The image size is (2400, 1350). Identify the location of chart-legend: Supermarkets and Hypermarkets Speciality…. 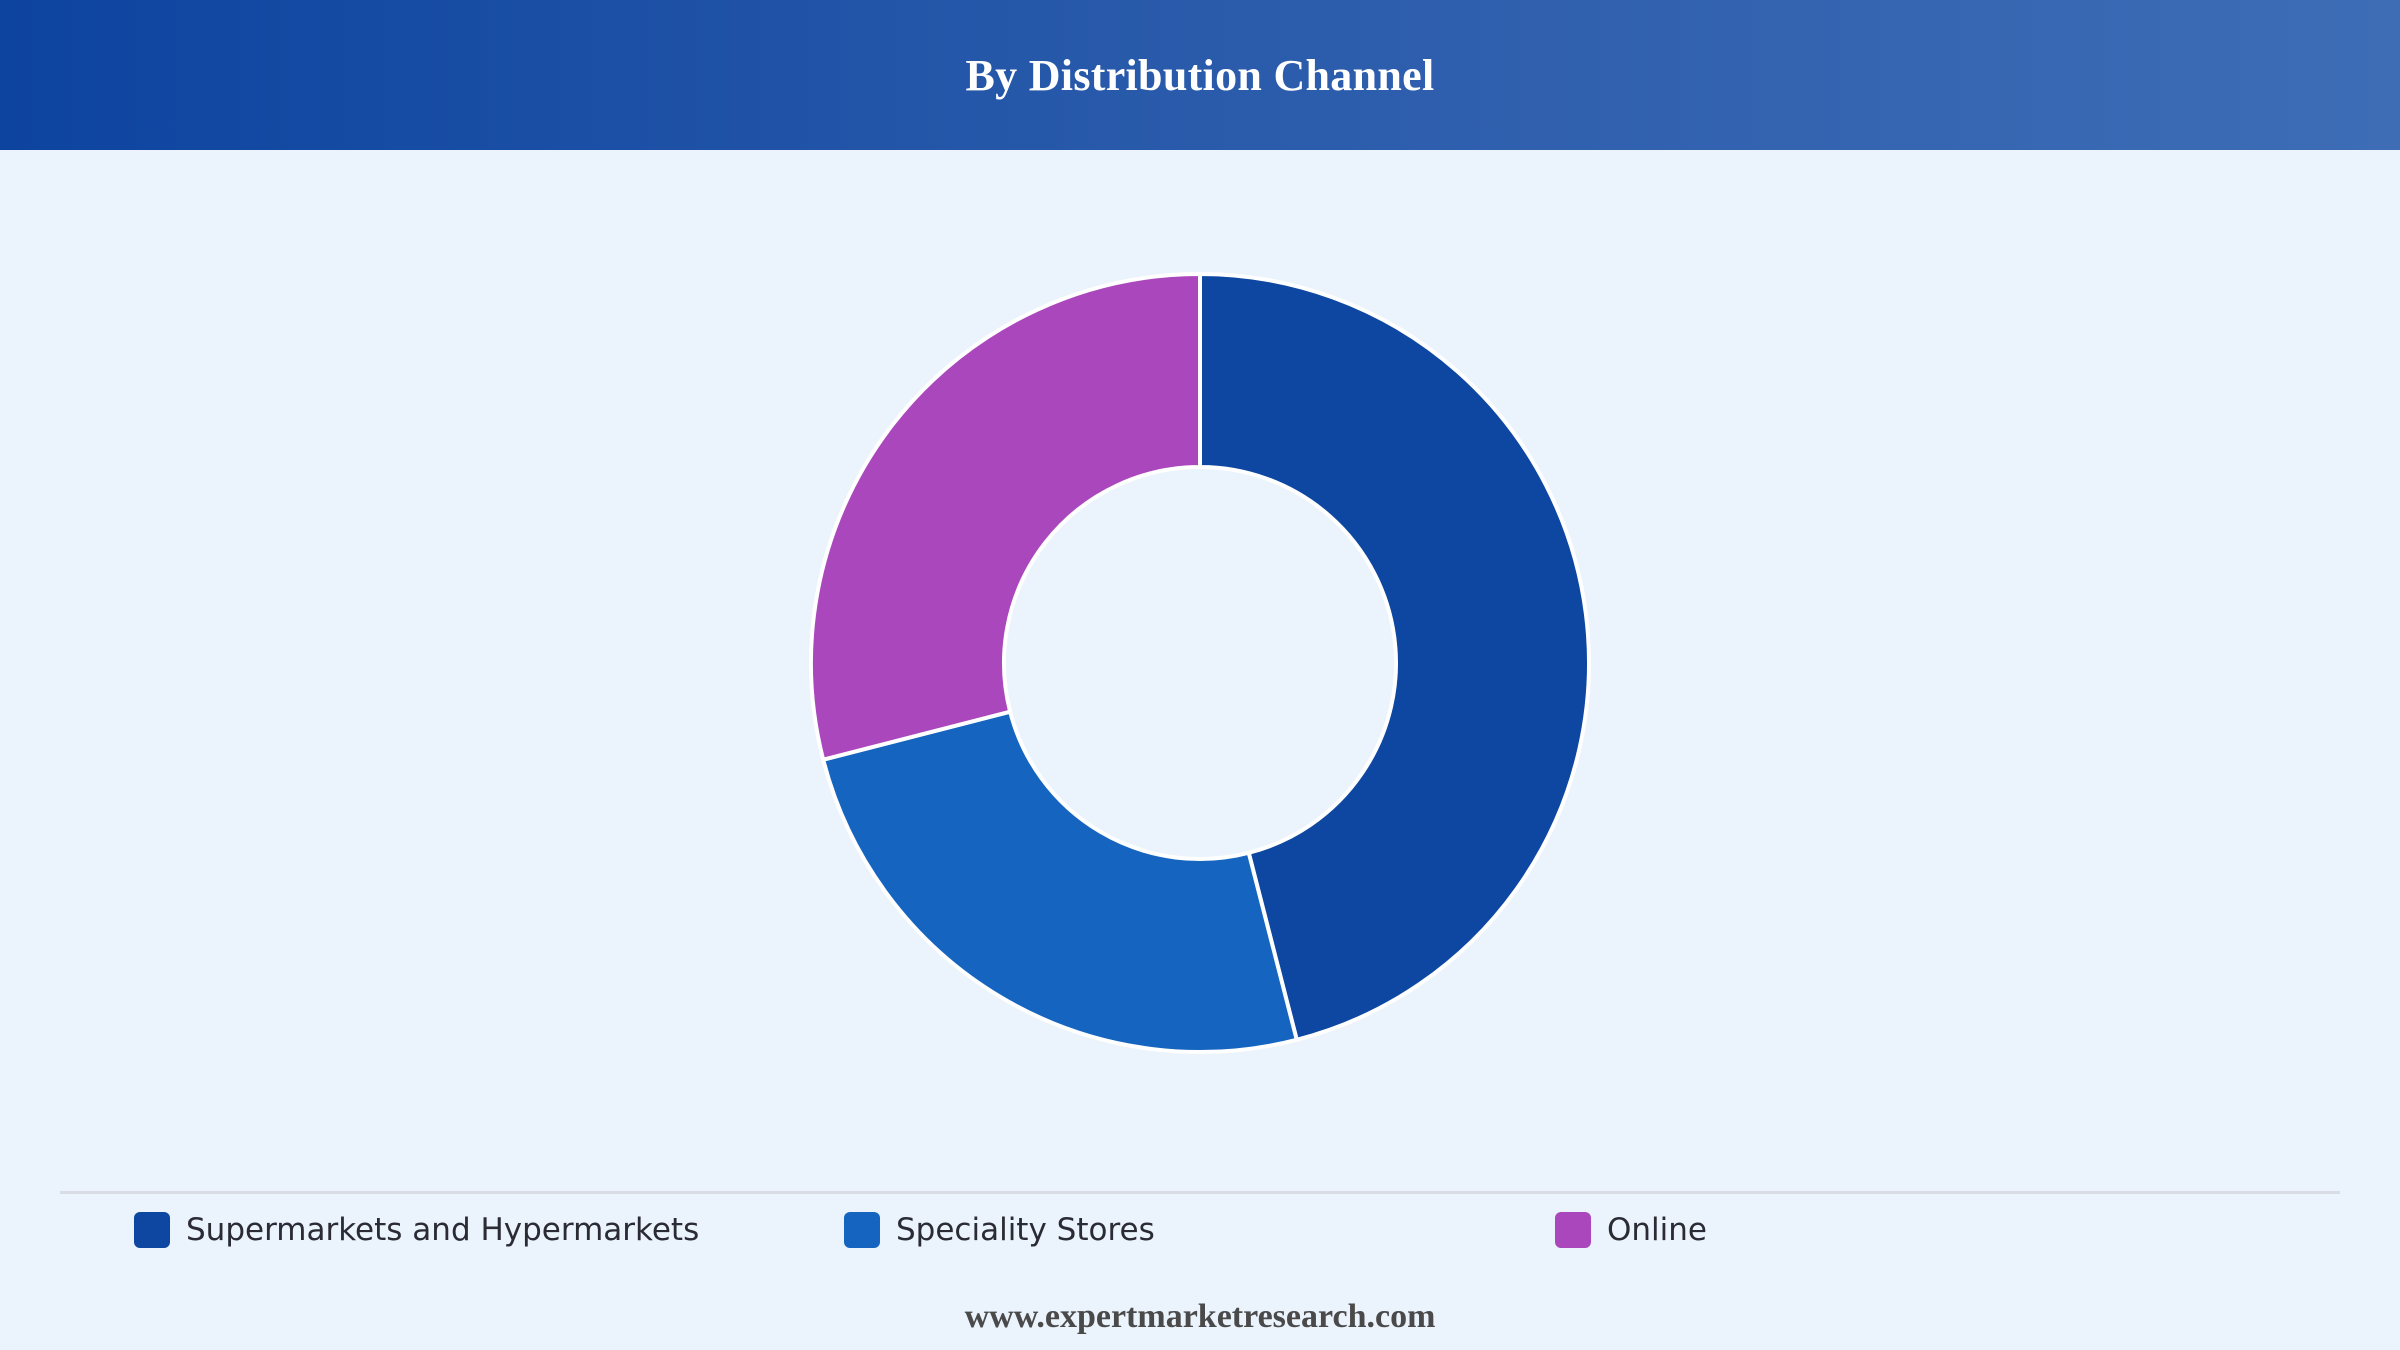
(1200, 1230).